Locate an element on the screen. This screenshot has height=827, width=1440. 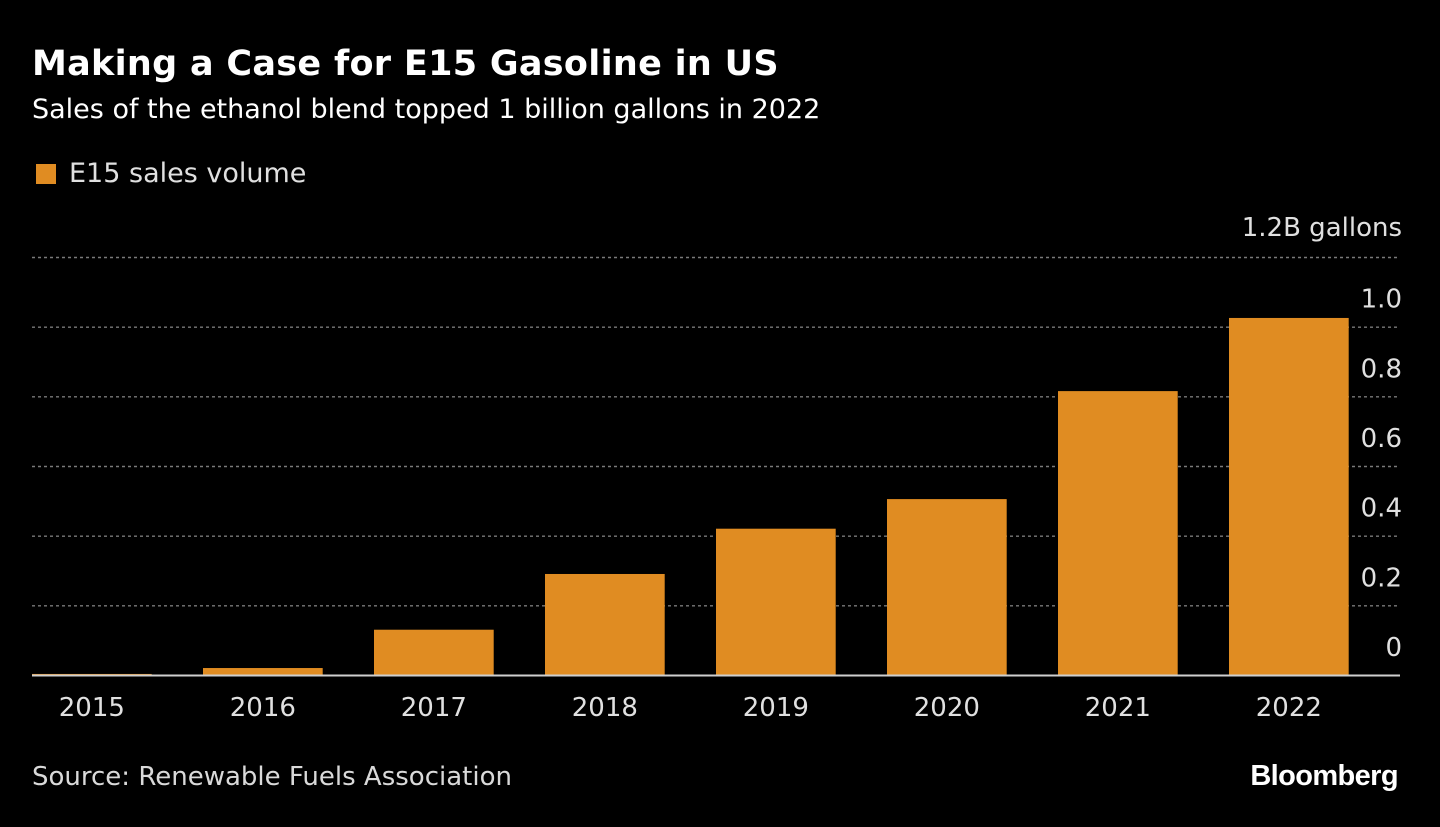
bar-2016 is located at coordinates (263, 671).